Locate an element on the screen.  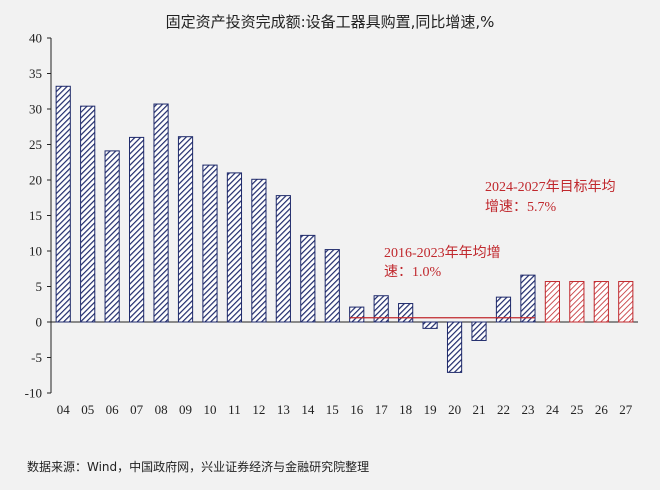
y-tick-label: -5 is located at coordinates (36, 357).